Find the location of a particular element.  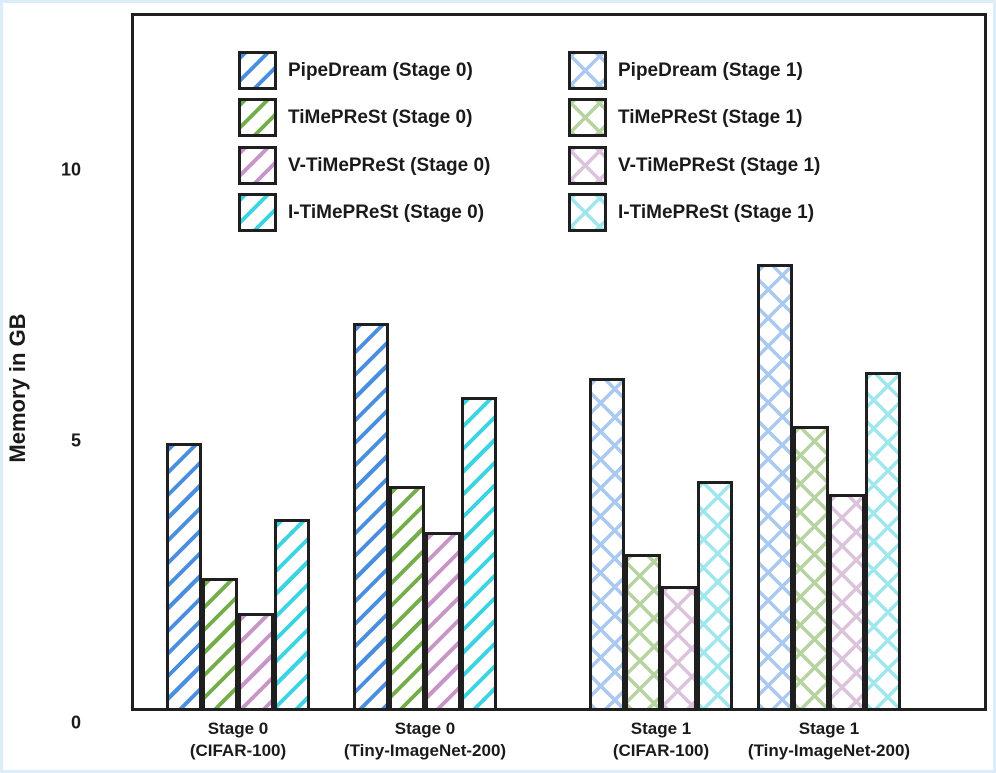

x-tick-label-stage-1-tiny-imagenet-200: Stage 1 (Tiny-ImageNet-200) is located at coordinates (829, 740).